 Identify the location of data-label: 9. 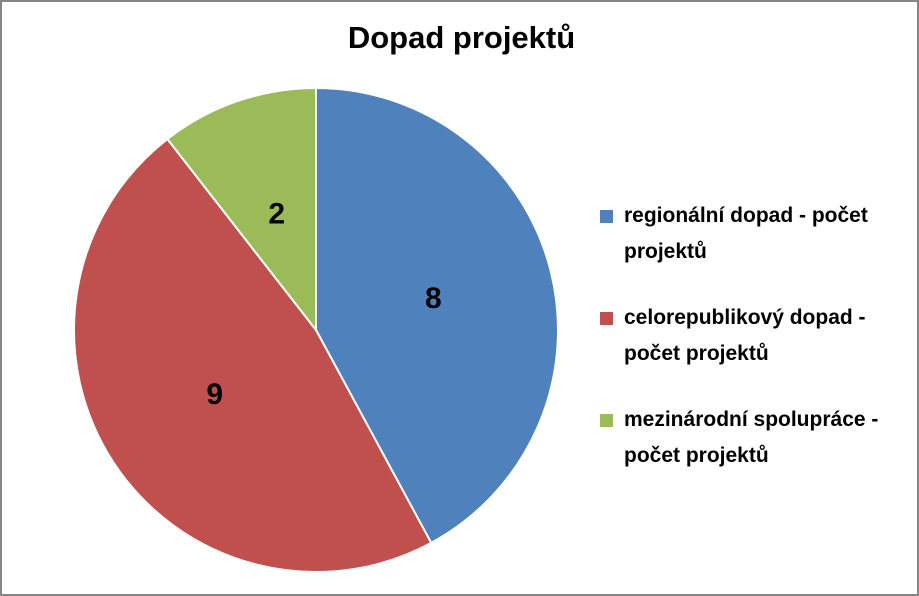
(214, 394).